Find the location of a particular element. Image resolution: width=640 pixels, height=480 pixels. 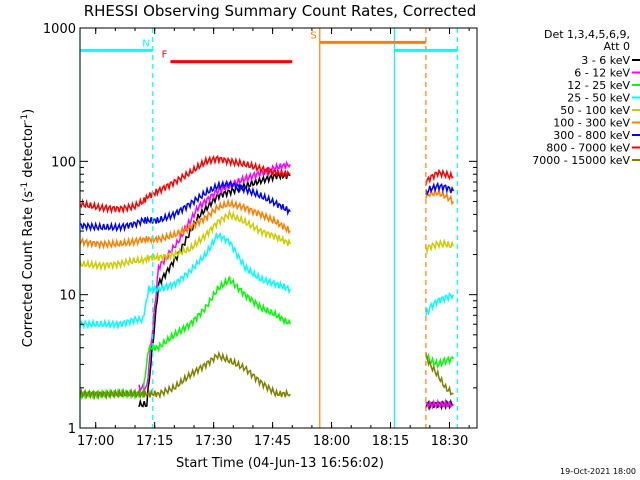

legend-header-line1: Det 1,3,4,5,6,9, is located at coordinates (587, 34).